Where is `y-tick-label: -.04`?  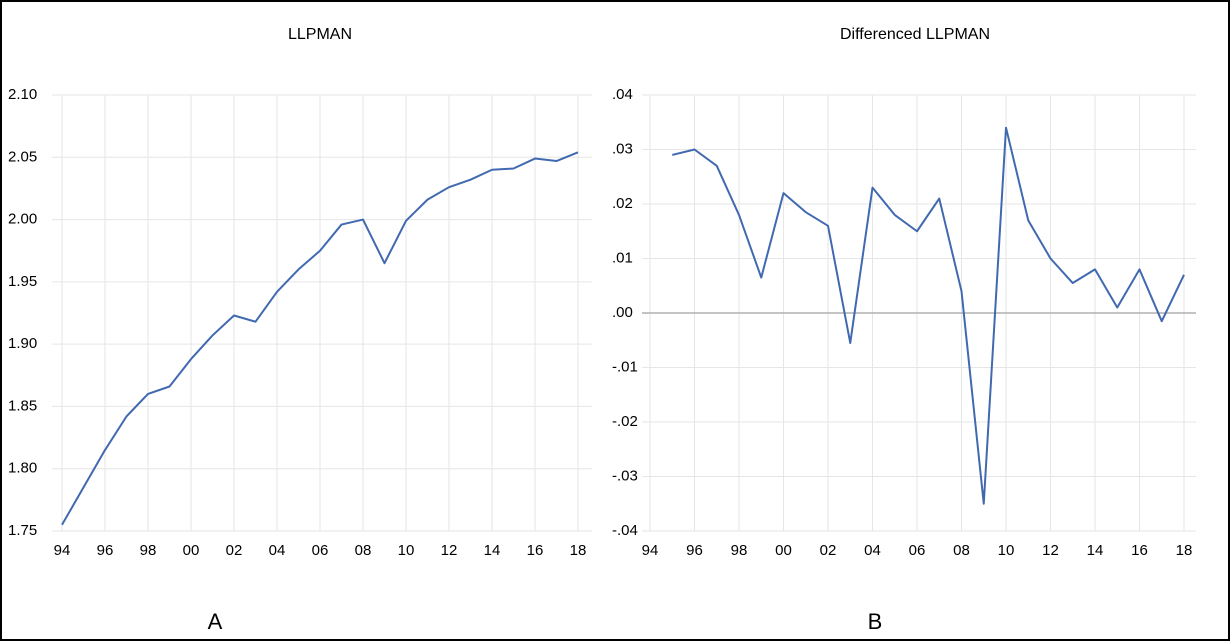
y-tick-label: -.04 is located at coordinates (625, 530).